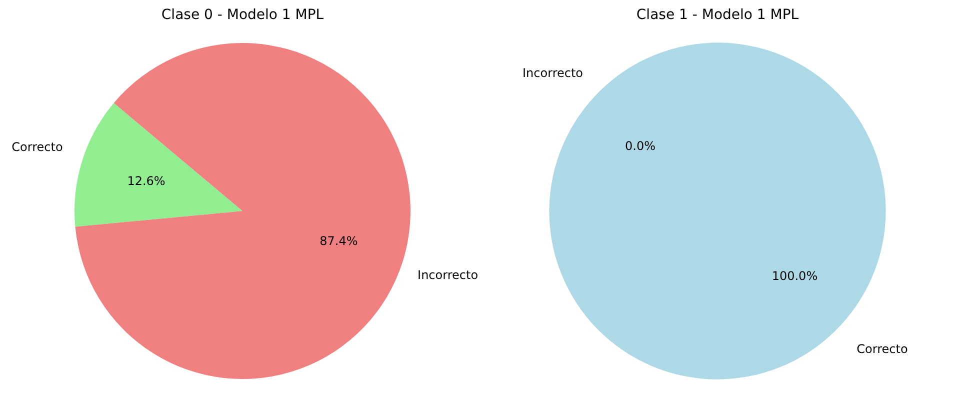 The image size is (964, 416). What do you see at coordinates (339, 241) in the screenshot?
I see `data-label: 87.4%` at bounding box center [339, 241].